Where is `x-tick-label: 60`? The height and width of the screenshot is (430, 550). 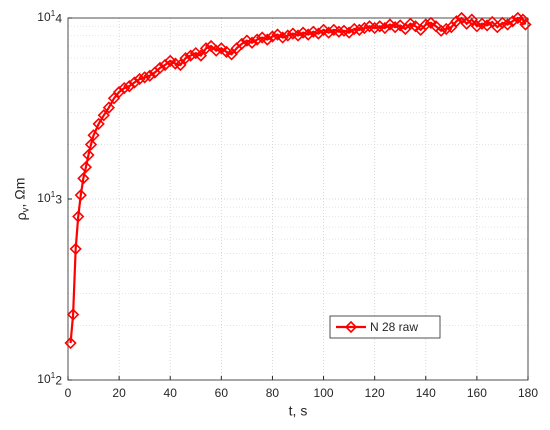 x-tick-label: 60 is located at coordinates (222, 393).